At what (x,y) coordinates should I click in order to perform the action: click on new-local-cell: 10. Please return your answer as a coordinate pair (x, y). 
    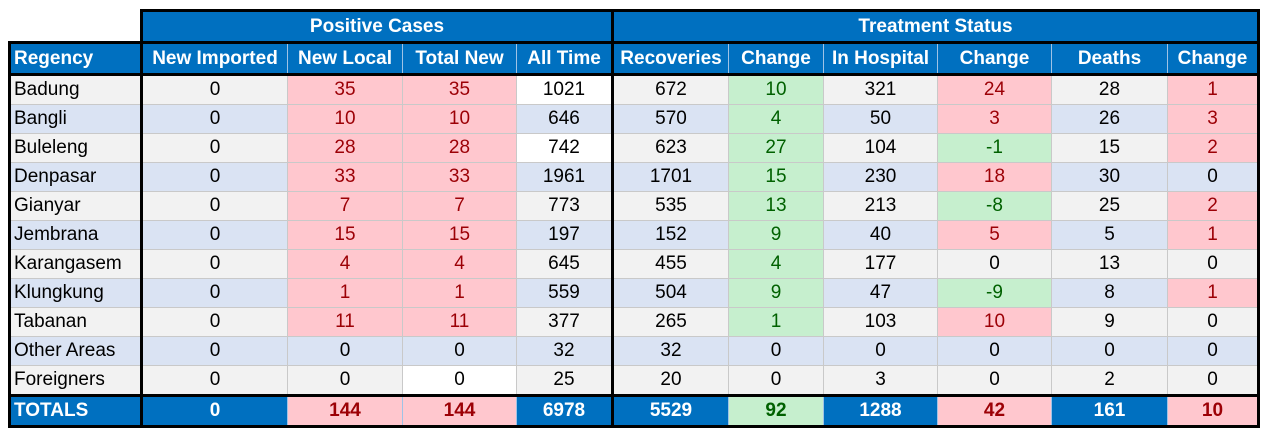
    Looking at the image, I should click on (345, 119).